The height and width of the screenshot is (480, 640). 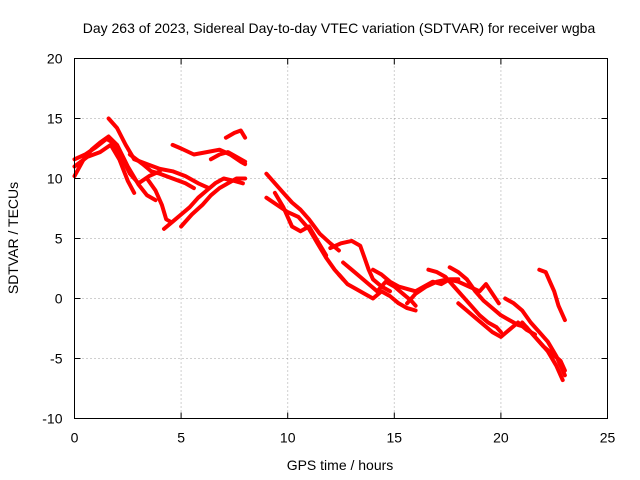 What do you see at coordinates (181, 438) in the screenshot?
I see `x-tick-label: 5` at bounding box center [181, 438].